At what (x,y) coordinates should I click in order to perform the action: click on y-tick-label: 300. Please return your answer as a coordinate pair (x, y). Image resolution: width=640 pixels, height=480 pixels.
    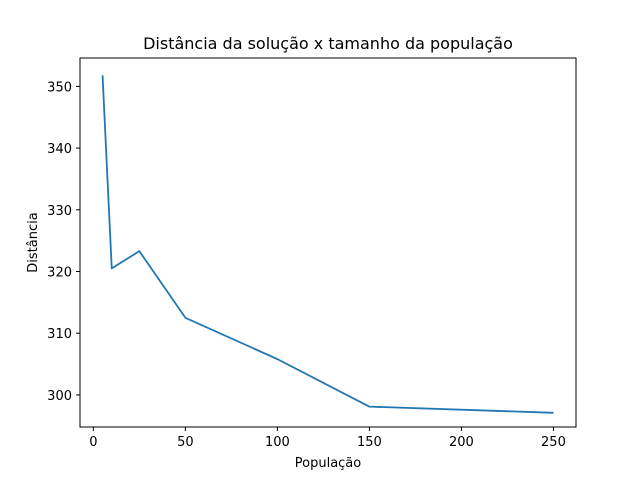
    Looking at the image, I should click on (59, 396).